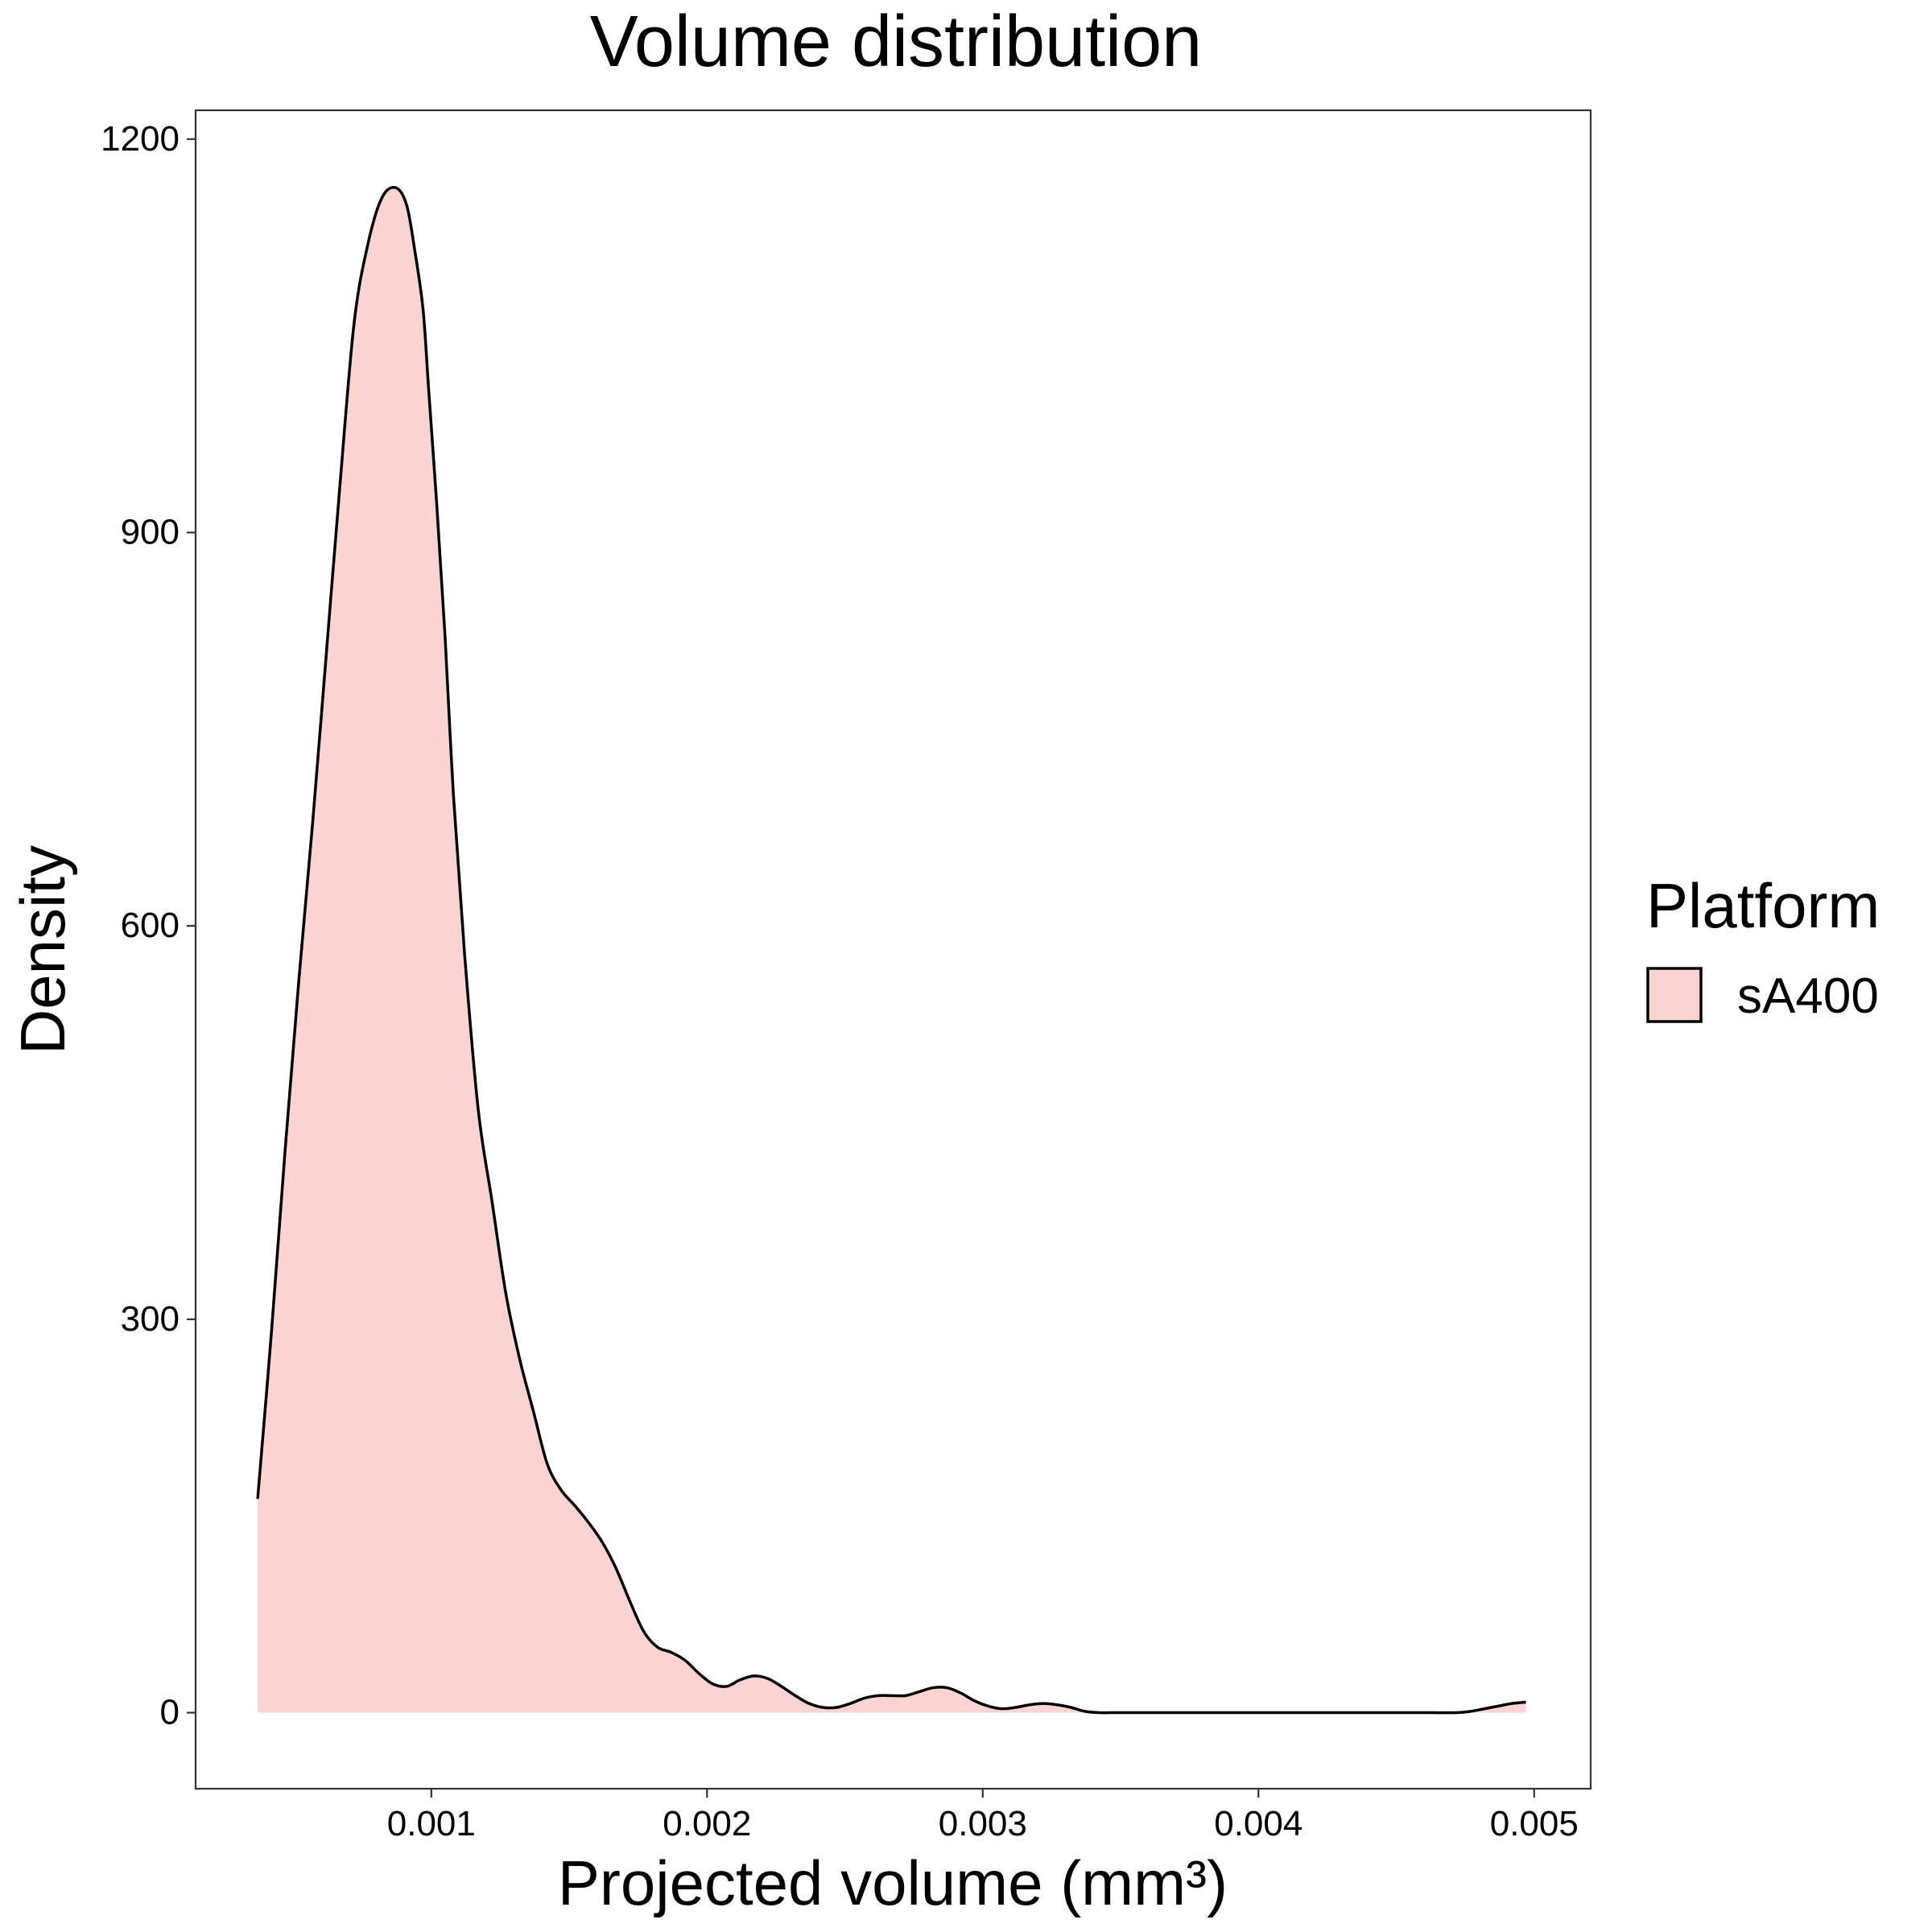 Image resolution: width=1932 pixels, height=1932 pixels. Describe the element at coordinates (42, 950) in the screenshot. I see `y-axis-title: Density` at that location.